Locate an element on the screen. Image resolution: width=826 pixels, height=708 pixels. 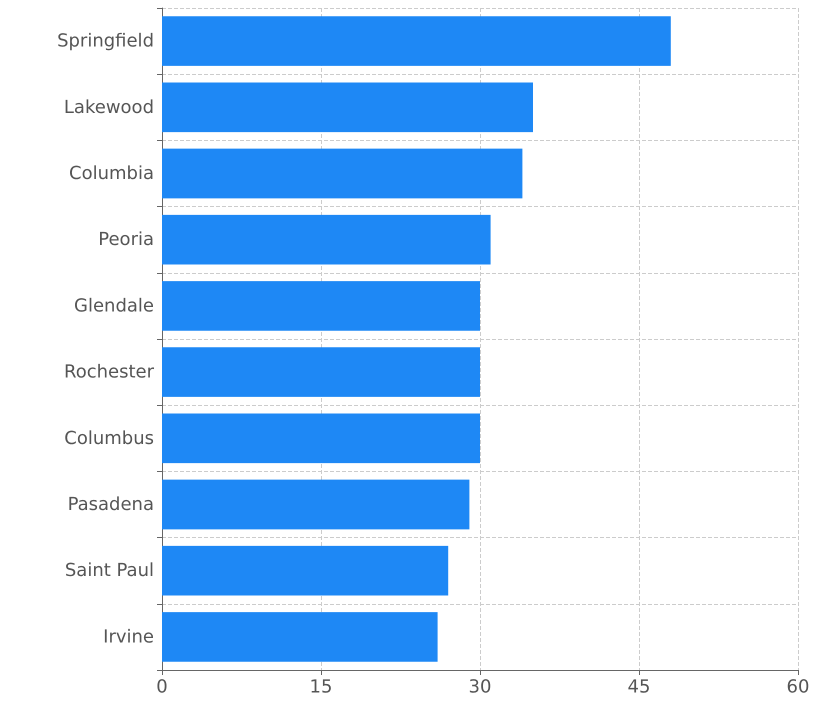
x-tick-label: 30 is located at coordinates (480, 687).